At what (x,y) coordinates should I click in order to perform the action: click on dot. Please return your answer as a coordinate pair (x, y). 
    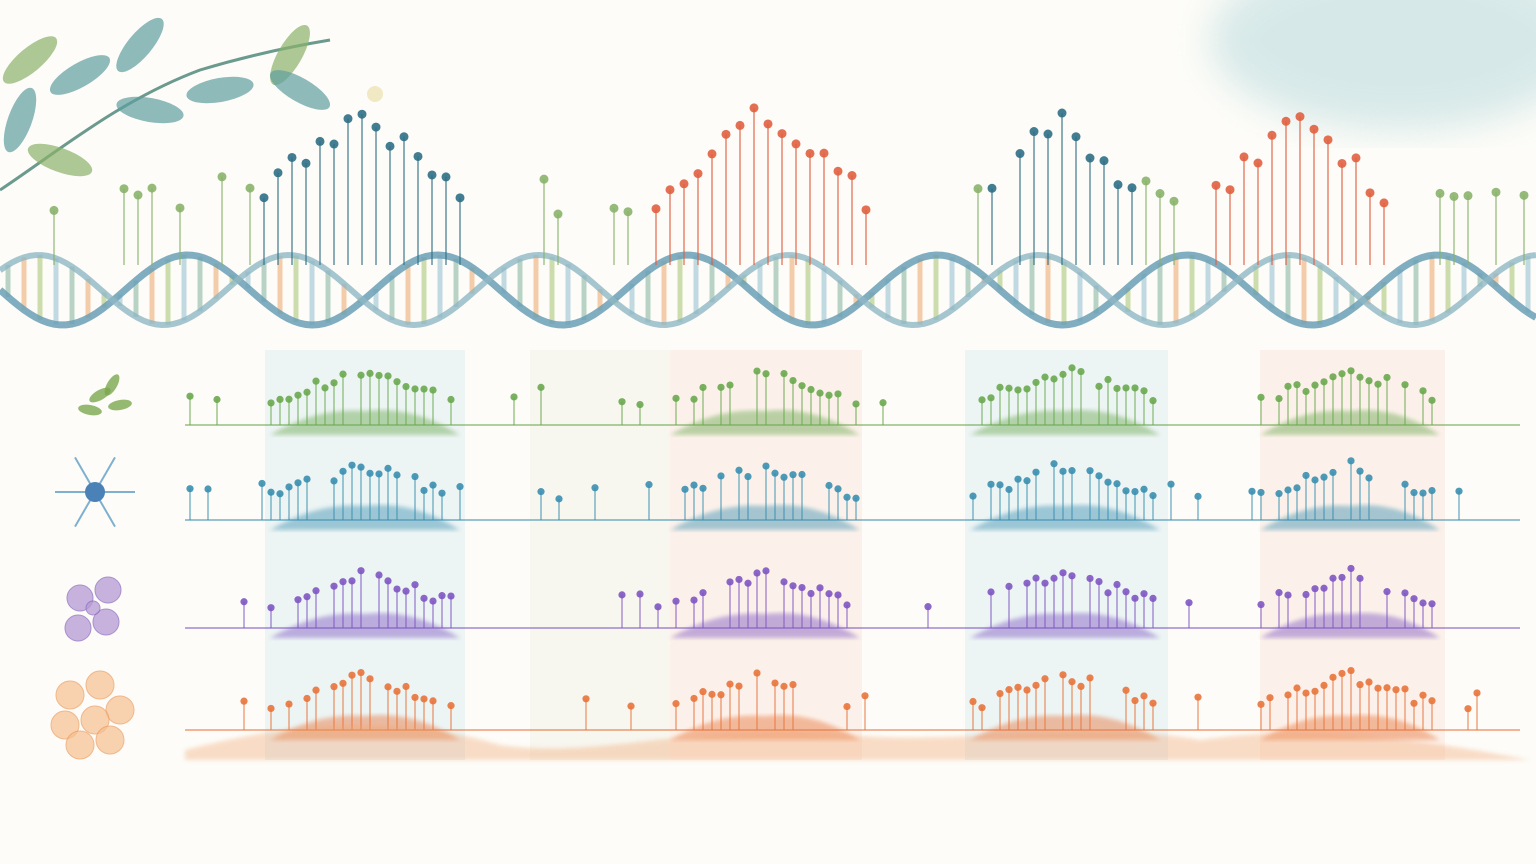
    Looking at the image, I should click on (375, 94).